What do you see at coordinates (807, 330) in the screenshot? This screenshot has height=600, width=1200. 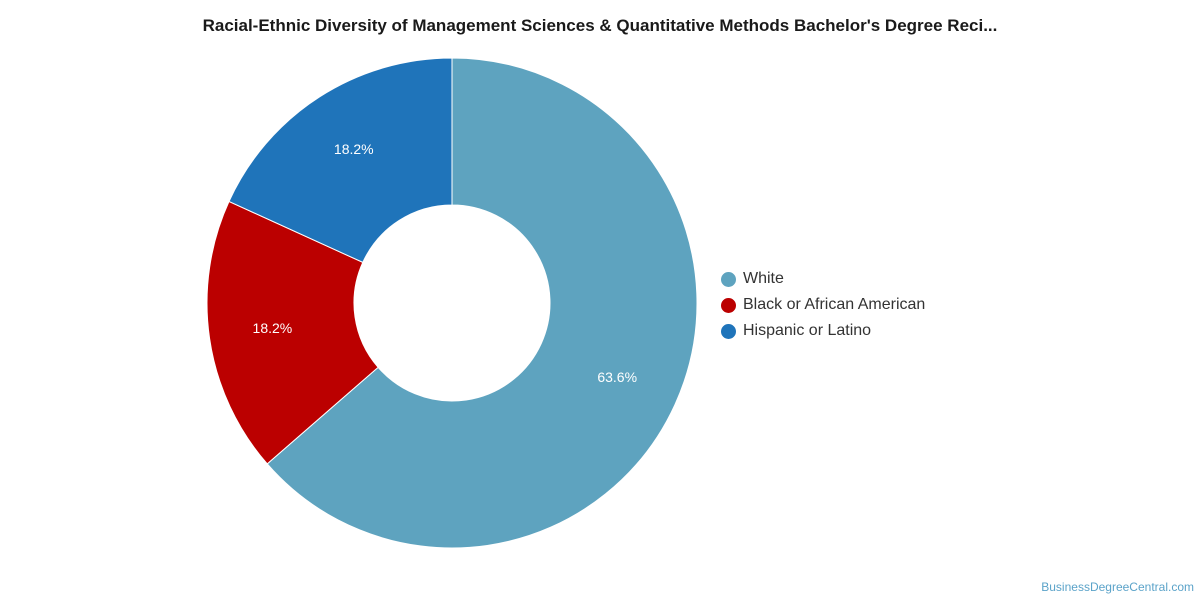 I see `legend-label: Hispanic or Latino` at bounding box center [807, 330].